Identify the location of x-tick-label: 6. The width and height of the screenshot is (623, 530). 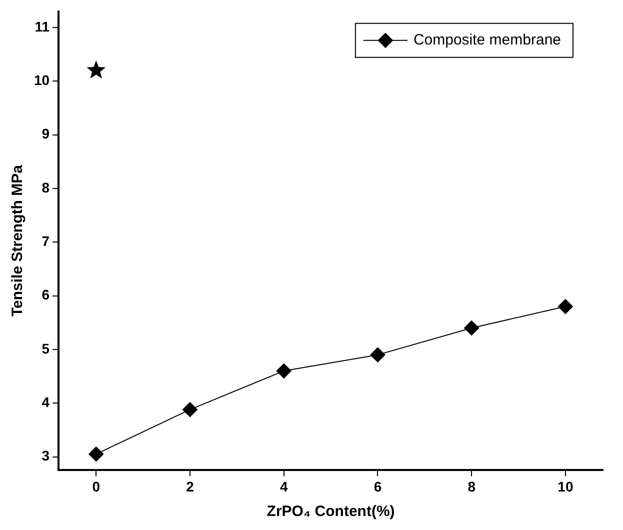
(378, 486).